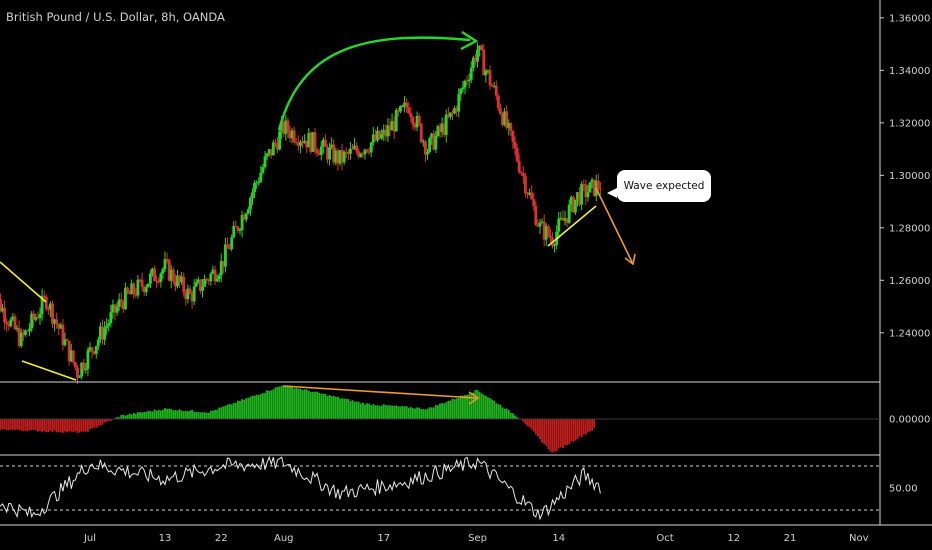 The image size is (932, 550). Describe the element at coordinates (474, 398) in the screenshot. I see `divergence-arrowhead` at that location.